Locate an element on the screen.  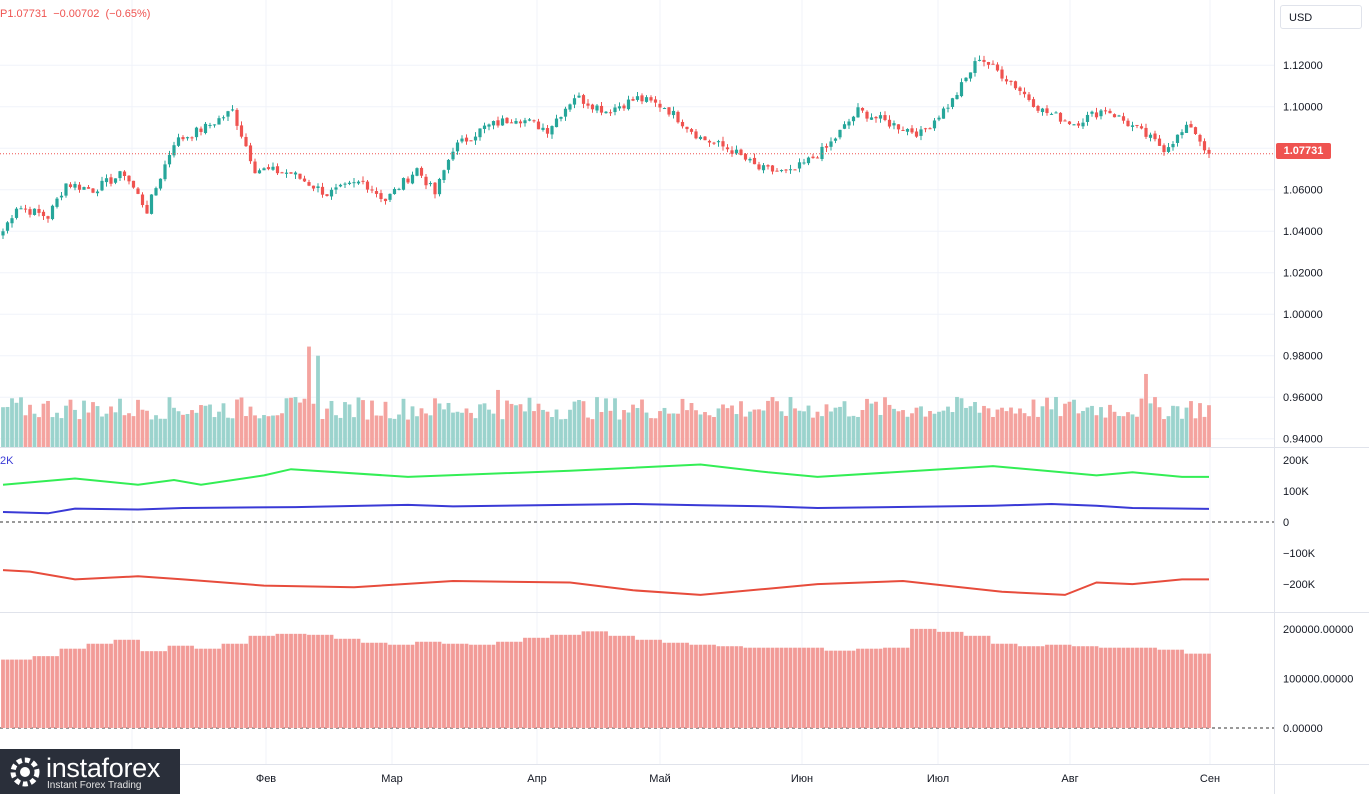
month-label: Фев is located at coordinates (266, 779).